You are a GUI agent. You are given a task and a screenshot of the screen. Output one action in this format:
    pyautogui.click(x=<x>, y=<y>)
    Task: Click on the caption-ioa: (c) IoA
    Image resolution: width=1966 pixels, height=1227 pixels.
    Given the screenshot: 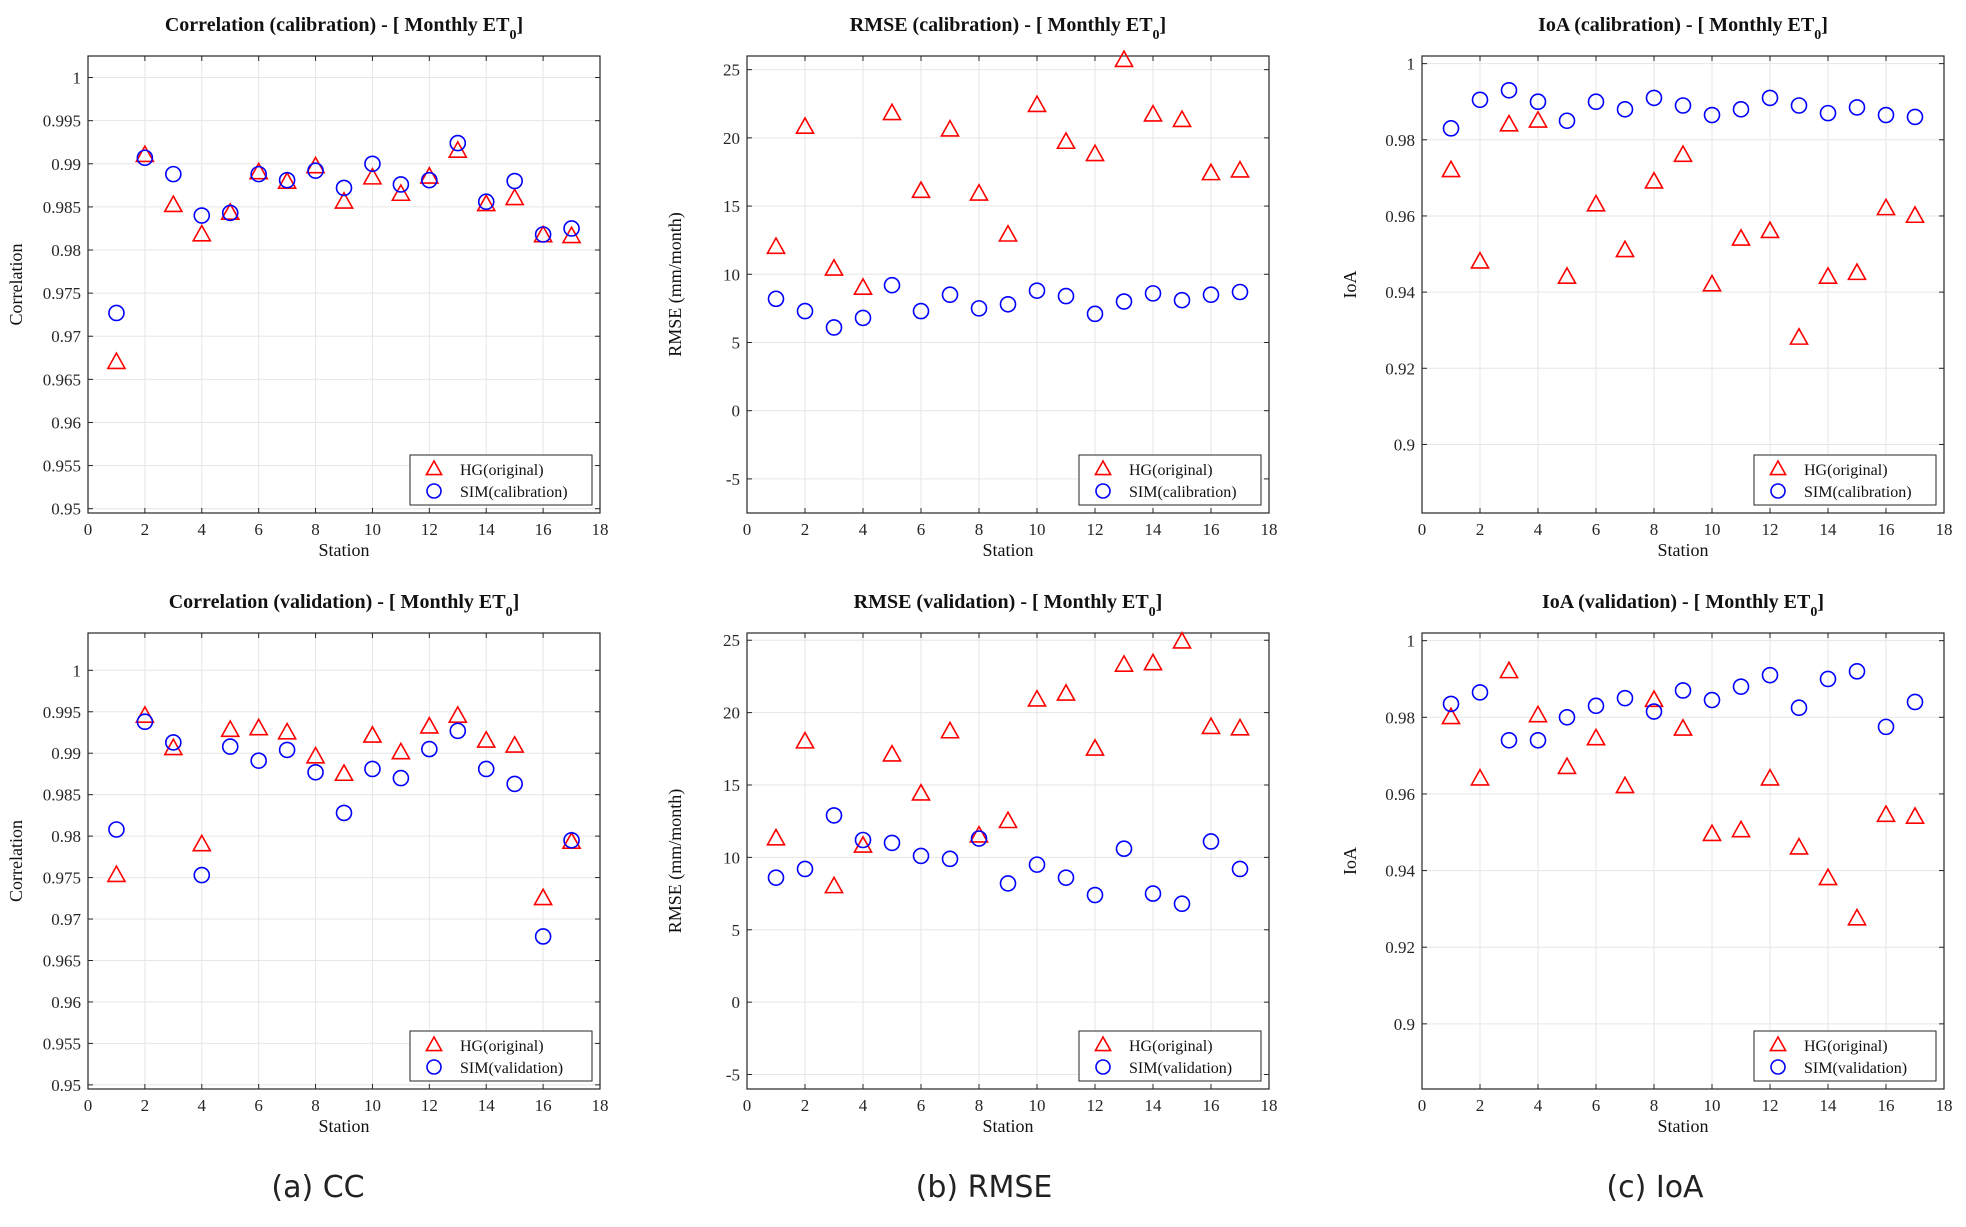 What is the action you would take?
    pyautogui.click(x=1655, y=1187)
    